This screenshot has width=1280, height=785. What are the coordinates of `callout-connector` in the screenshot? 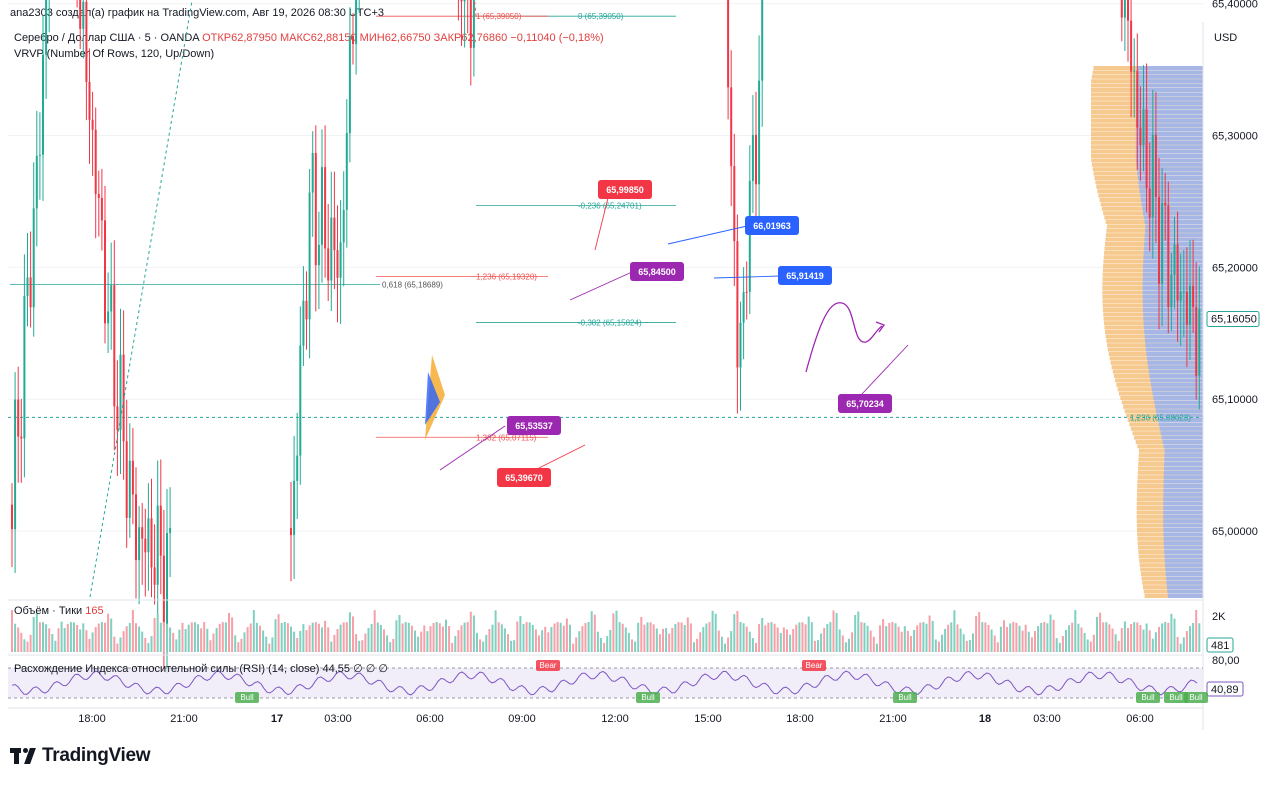 It's located at (472, 448).